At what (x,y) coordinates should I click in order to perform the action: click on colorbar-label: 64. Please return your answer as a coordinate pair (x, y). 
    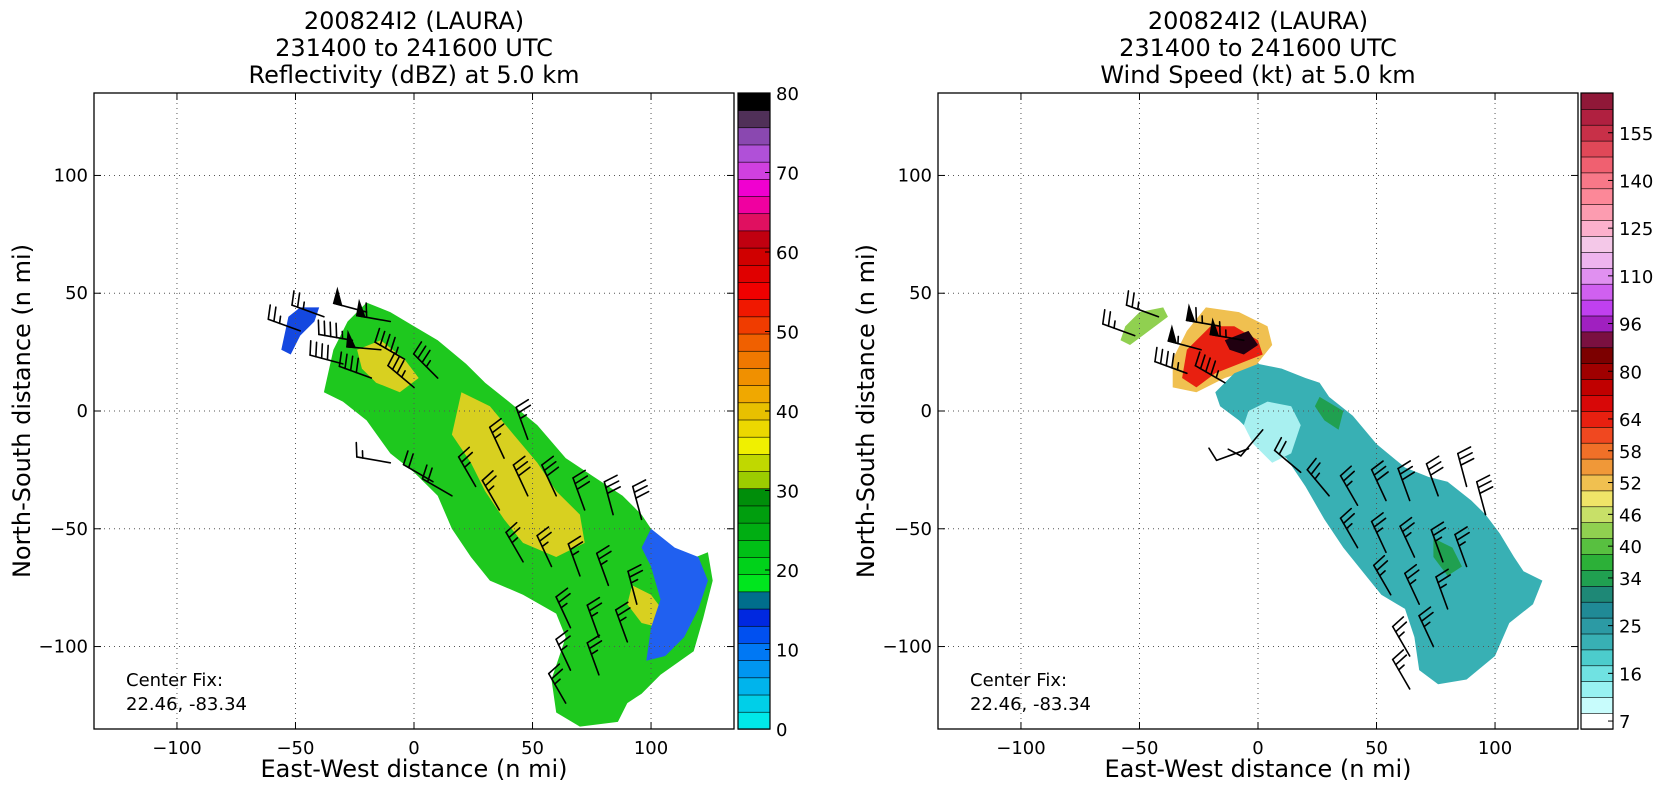
    Looking at the image, I should click on (1630, 420).